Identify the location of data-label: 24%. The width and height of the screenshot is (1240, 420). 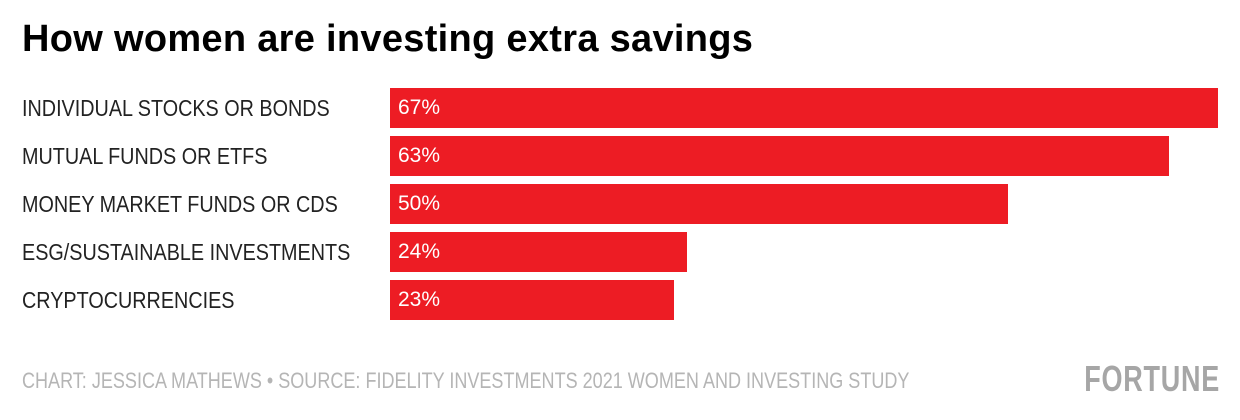
(419, 251).